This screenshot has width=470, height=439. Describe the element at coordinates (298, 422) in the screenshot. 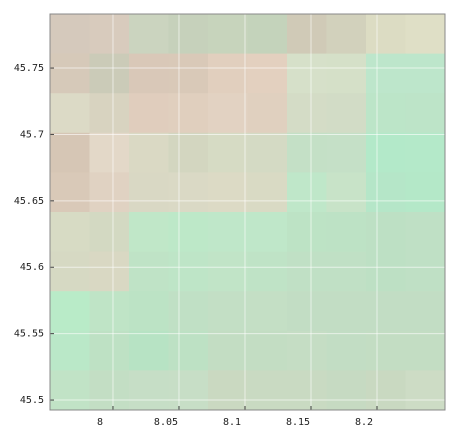

I see `x-tick-label: 8.15` at that location.